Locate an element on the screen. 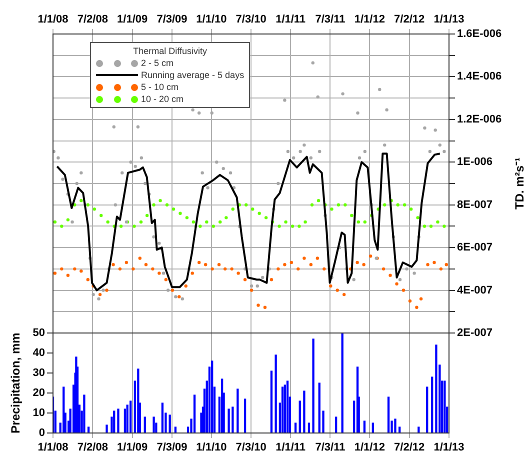 The width and height of the screenshot is (528, 464). legend-title: Thermal Diffusivity is located at coordinates (170, 51).